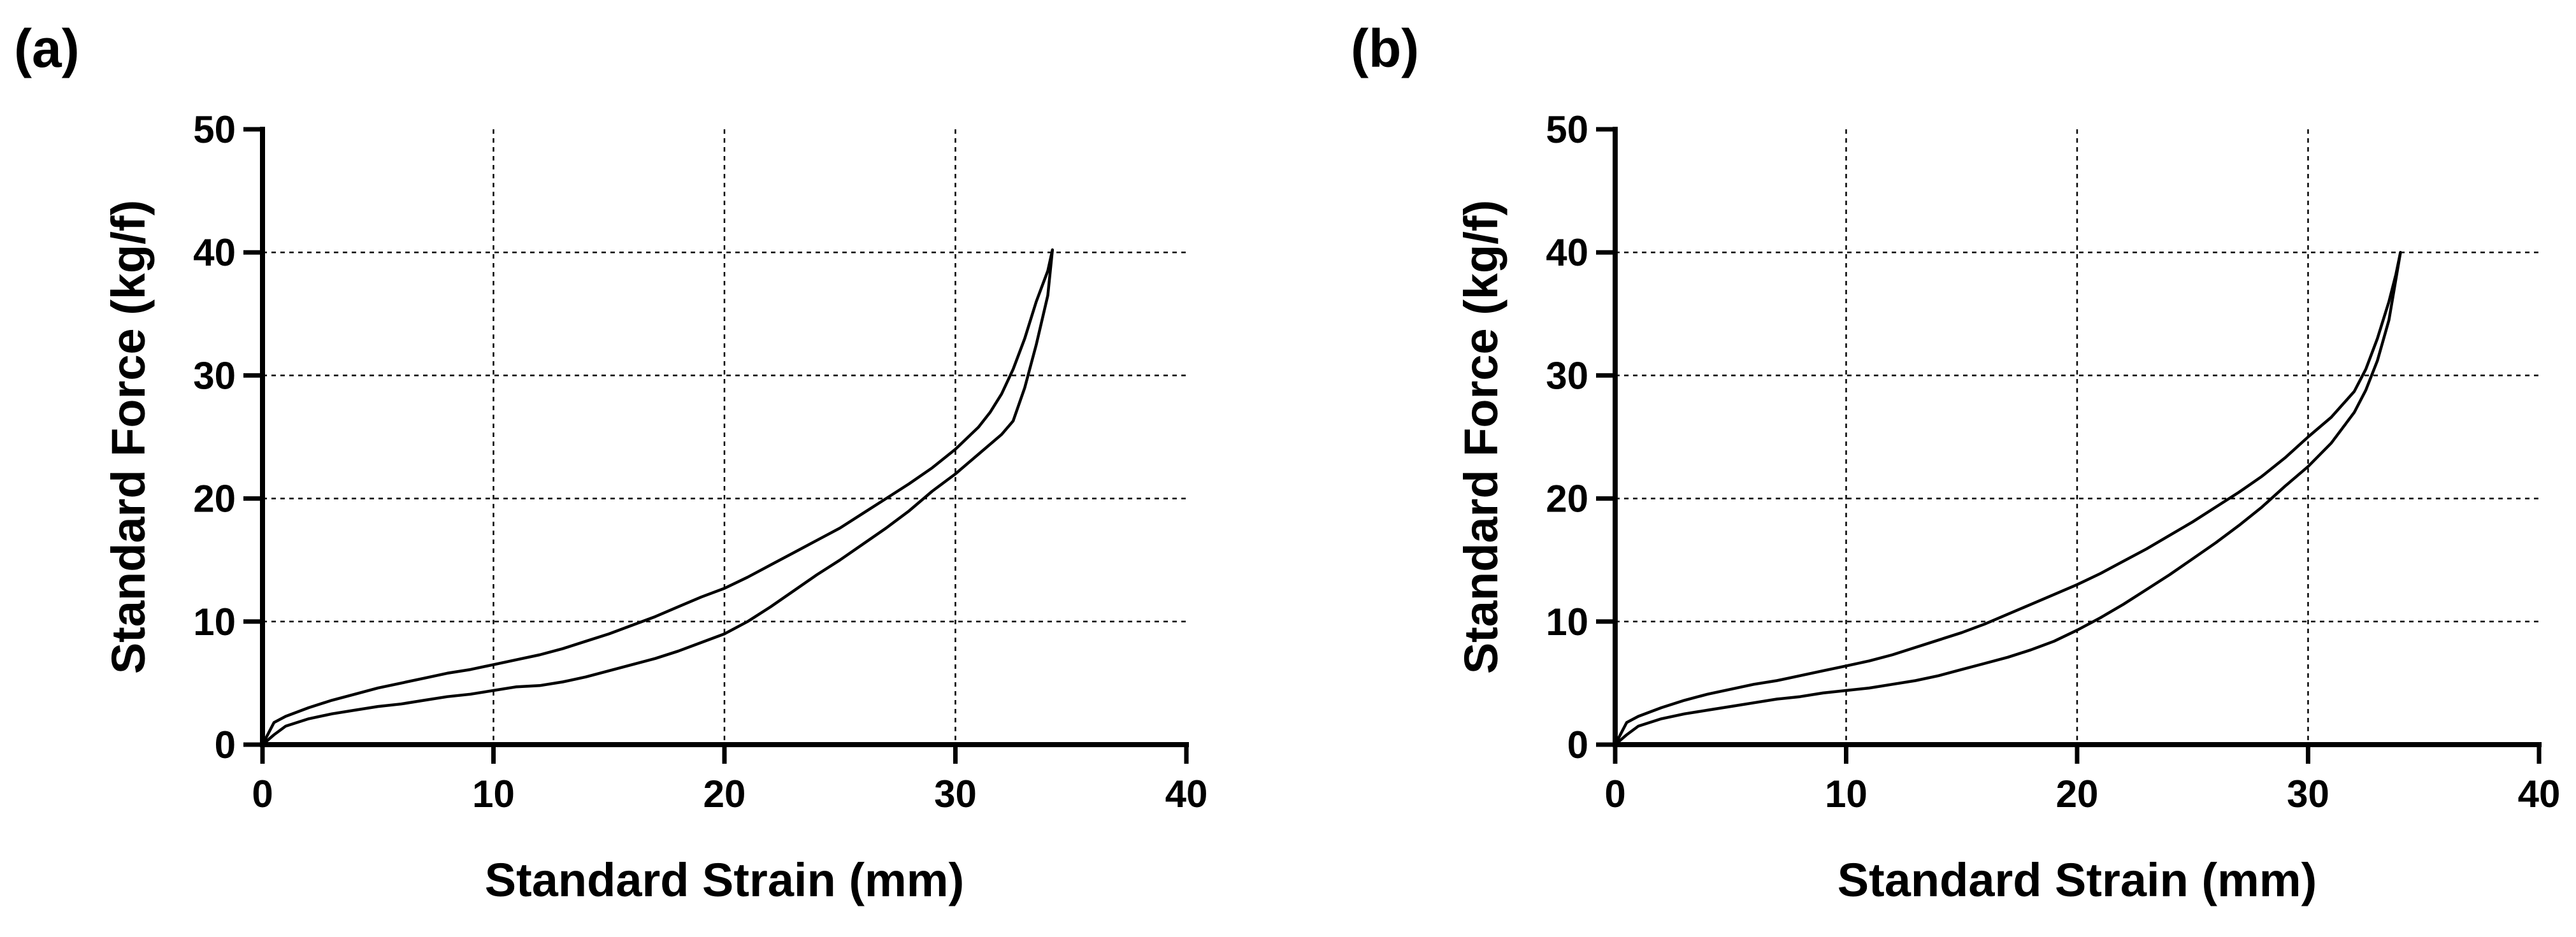  What do you see at coordinates (1385, 48) in the screenshot?
I see `panel-label: (b)` at bounding box center [1385, 48].